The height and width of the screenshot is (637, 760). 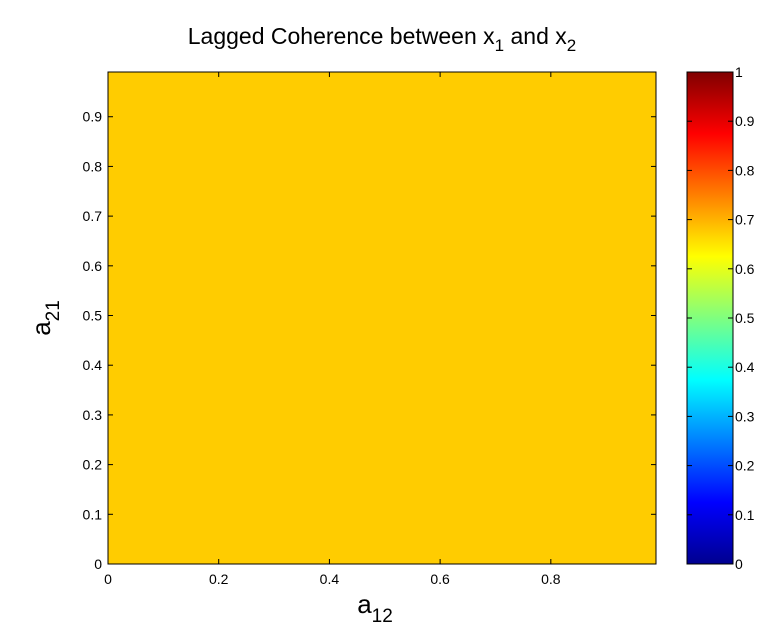 What do you see at coordinates (93, 216) in the screenshot?
I see `y-tick-label: 0.7` at bounding box center [93, 216].